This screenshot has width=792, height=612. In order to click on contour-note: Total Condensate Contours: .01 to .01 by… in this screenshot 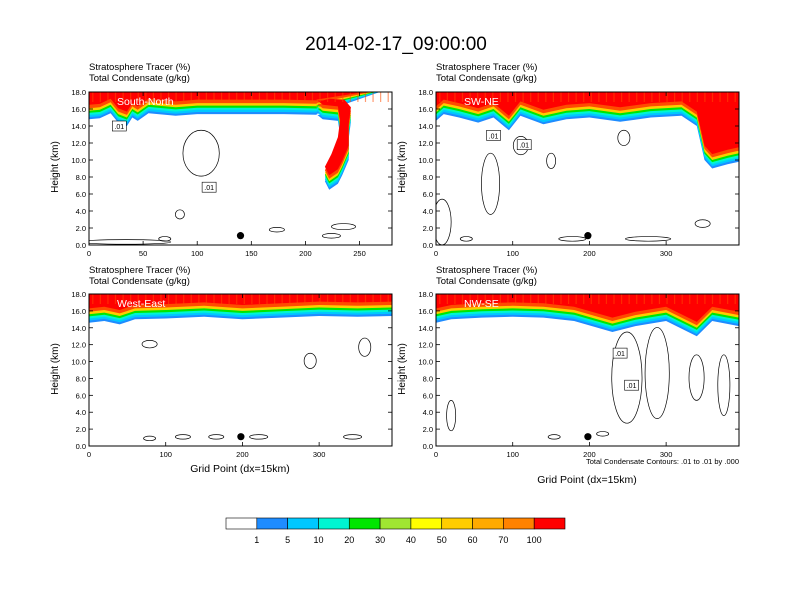, I will do `click(662, 461)`.